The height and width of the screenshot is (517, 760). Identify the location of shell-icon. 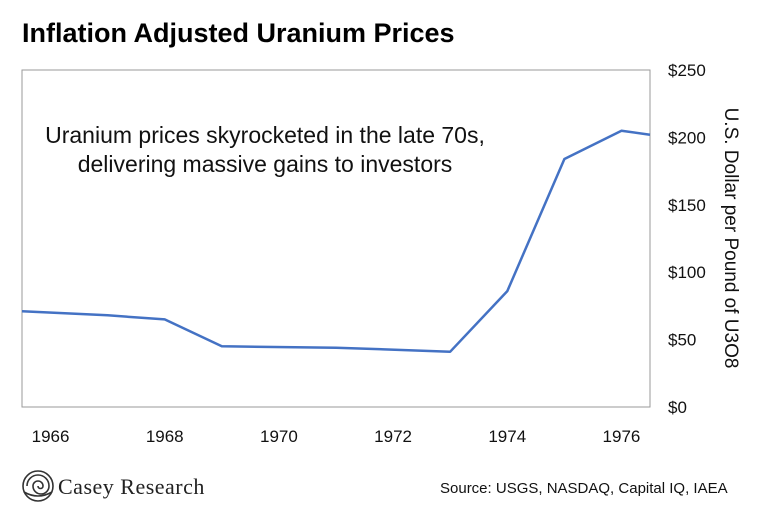
(38, 486).